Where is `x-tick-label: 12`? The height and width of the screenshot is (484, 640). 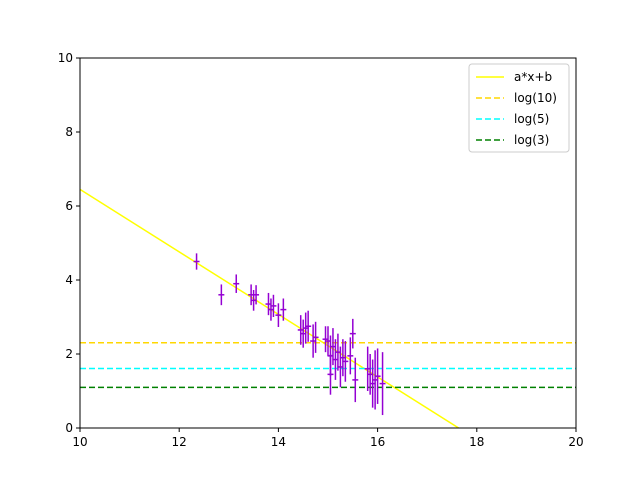 x-tick-label: 12 is located at coordinates (179, 442).